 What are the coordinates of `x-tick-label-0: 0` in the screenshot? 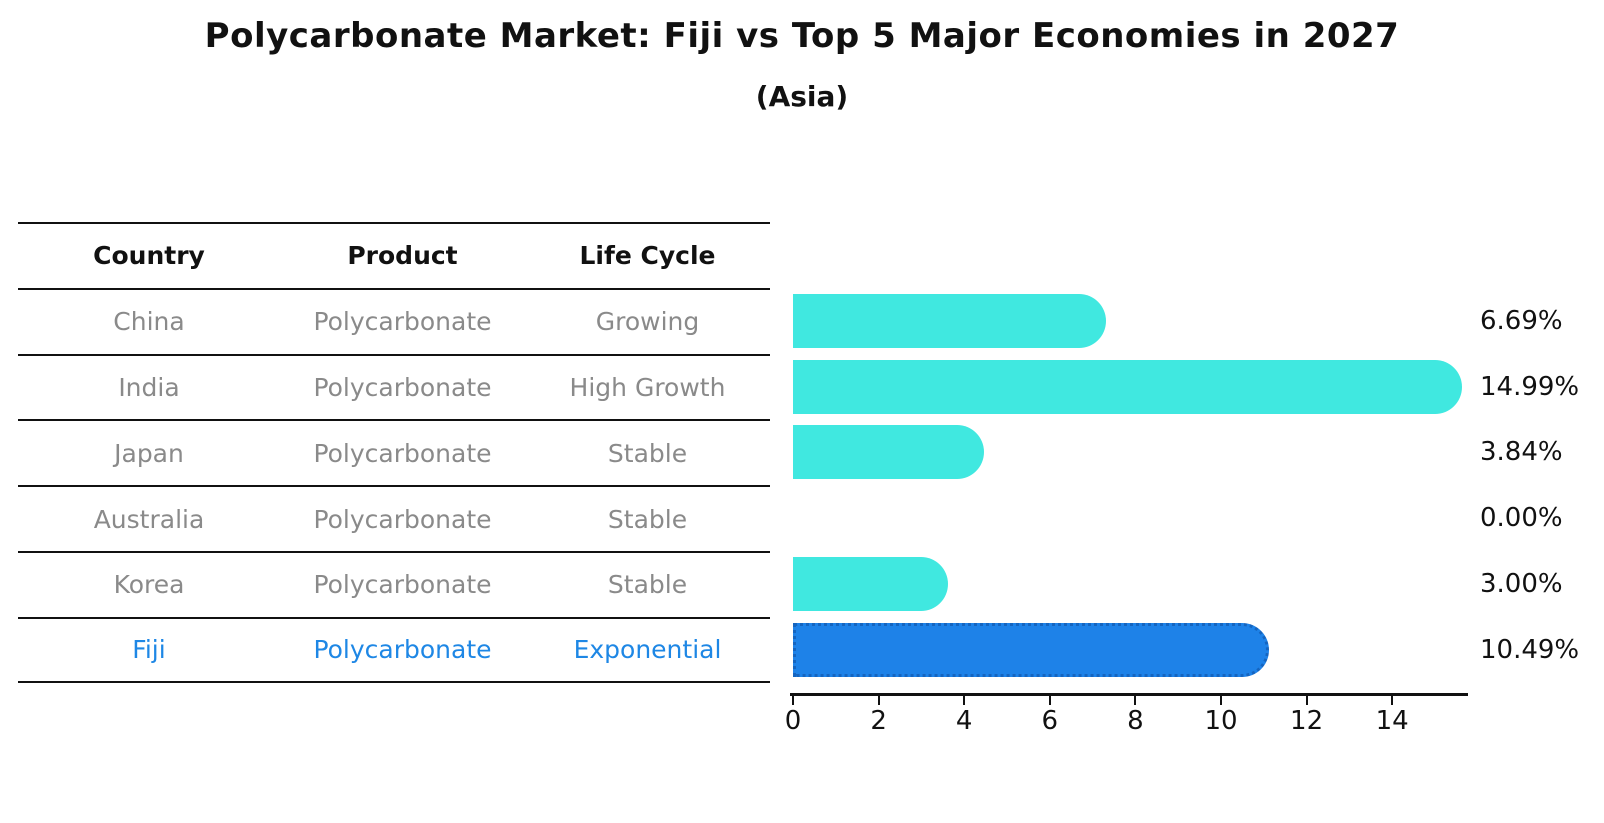 It's located at (793, 721).